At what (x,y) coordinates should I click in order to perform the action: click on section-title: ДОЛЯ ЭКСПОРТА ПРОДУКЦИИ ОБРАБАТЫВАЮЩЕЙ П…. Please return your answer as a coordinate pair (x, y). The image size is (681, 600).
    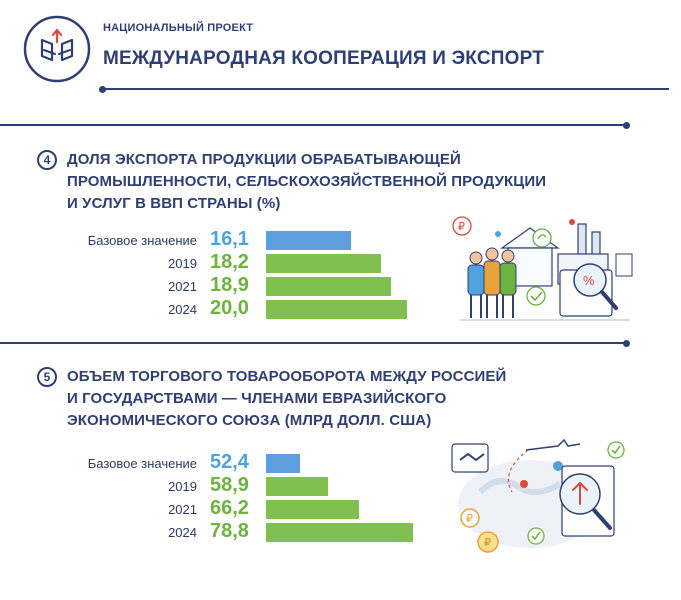
    Looking at the image, I should click on (306, 182).